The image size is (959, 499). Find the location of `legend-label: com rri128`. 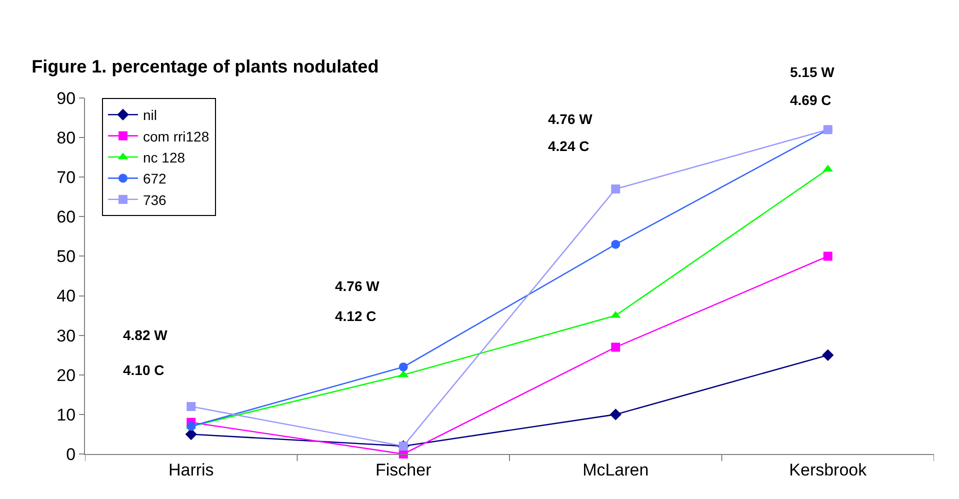

legend-label: com rri128 is located at coordinates (176, 136).